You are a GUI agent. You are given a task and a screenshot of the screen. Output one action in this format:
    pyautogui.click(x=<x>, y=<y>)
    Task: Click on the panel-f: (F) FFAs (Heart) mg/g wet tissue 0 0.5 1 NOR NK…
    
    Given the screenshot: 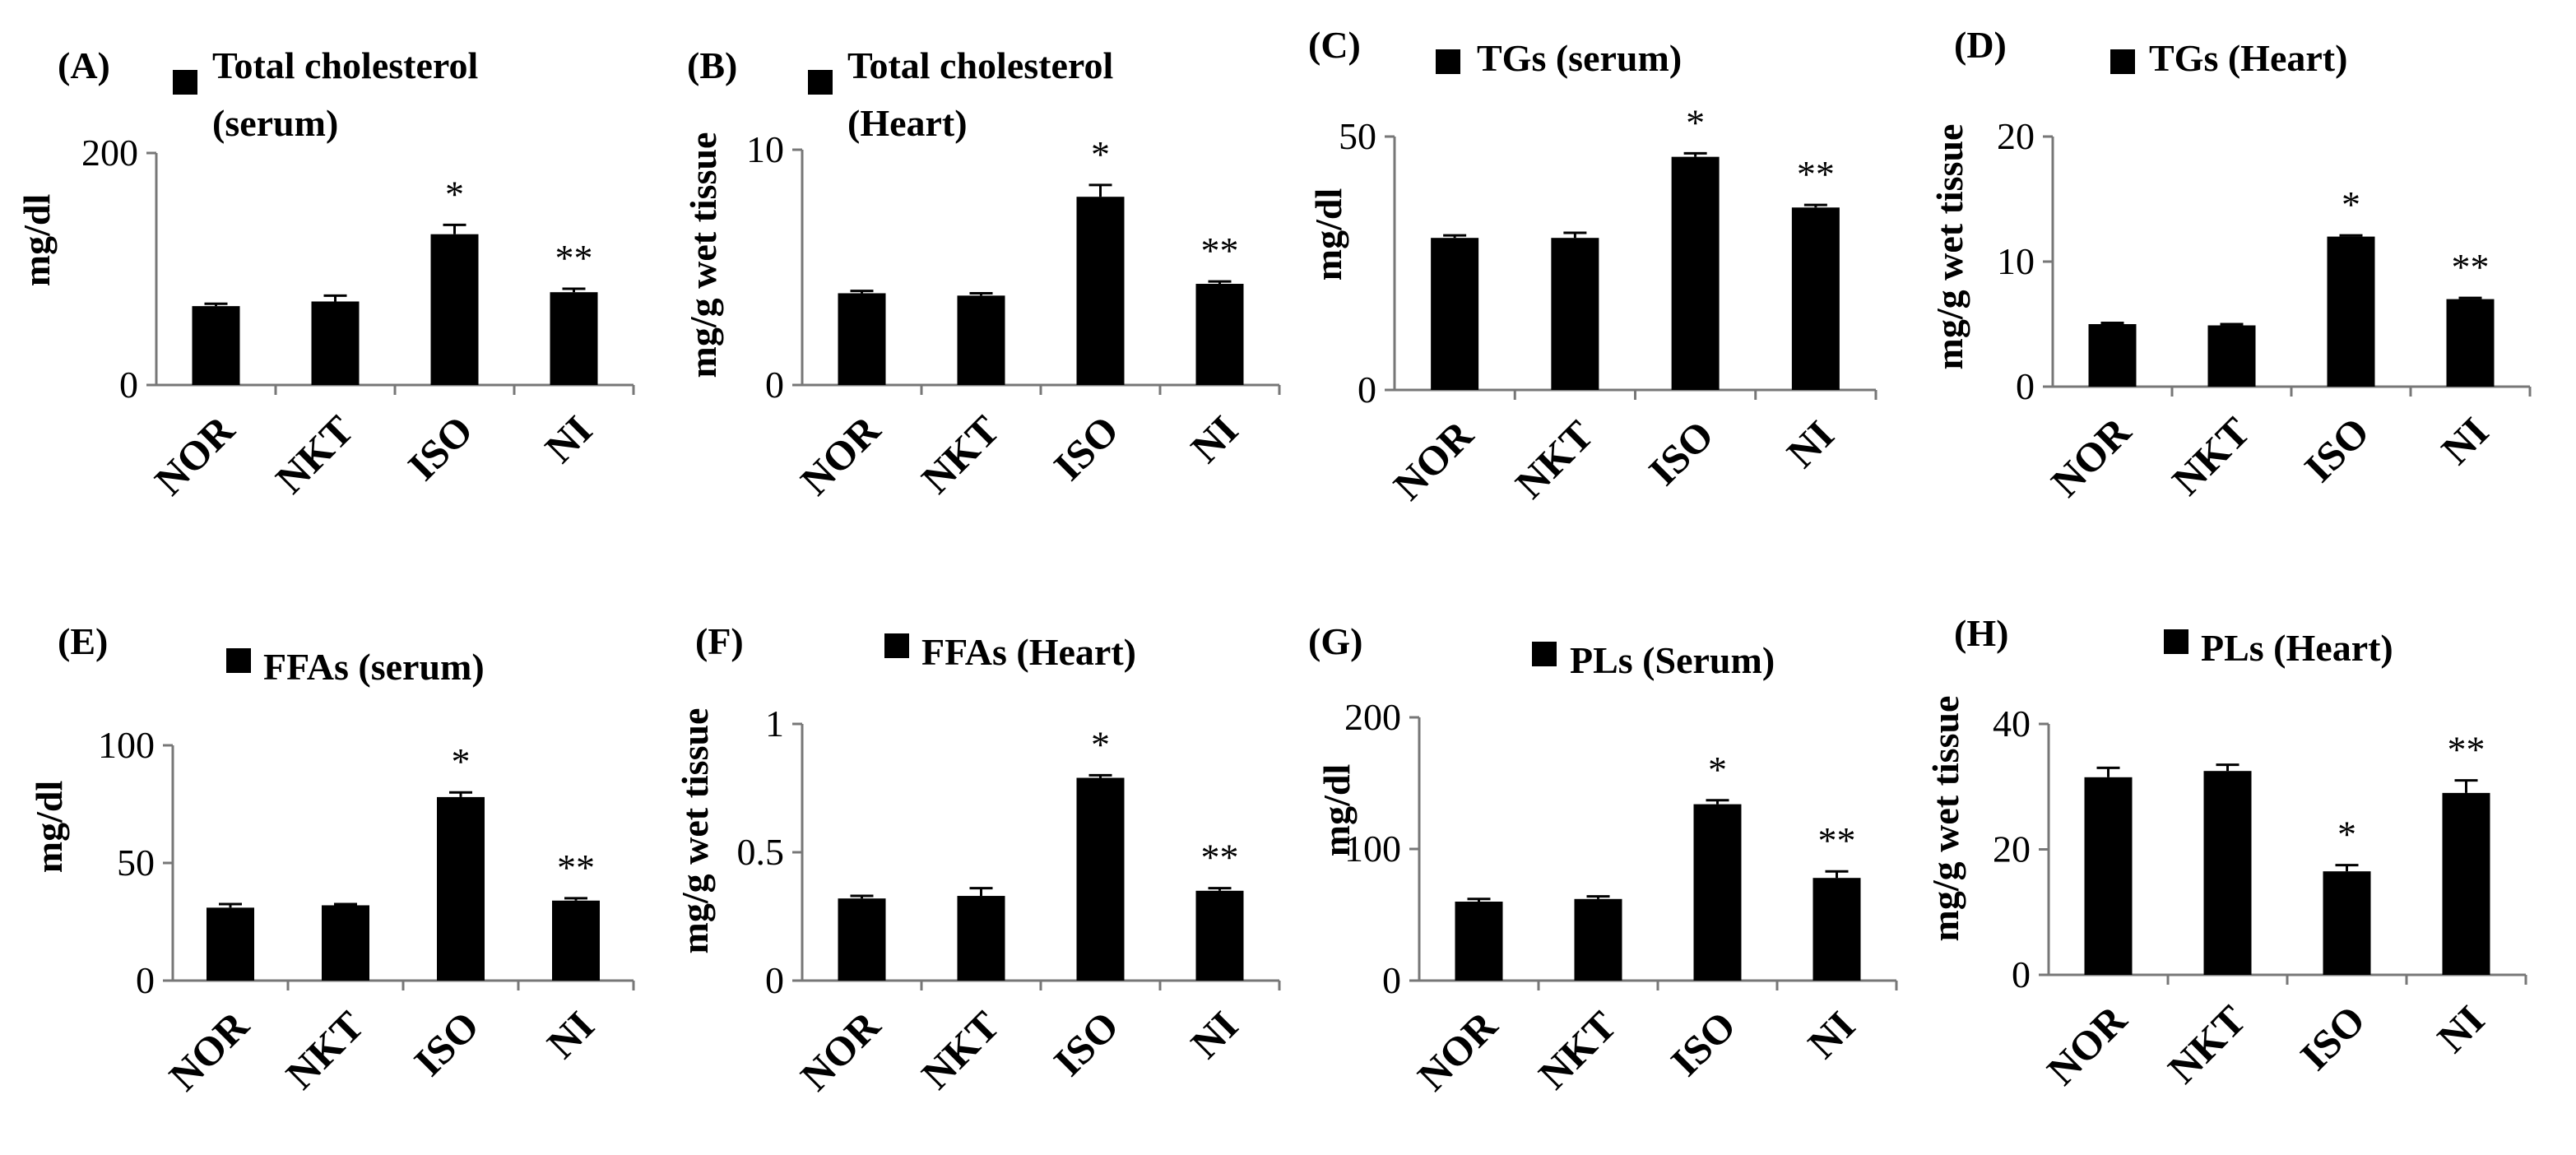 What is the action you would take?
    pyautogui.click(x=978, y=860)
    